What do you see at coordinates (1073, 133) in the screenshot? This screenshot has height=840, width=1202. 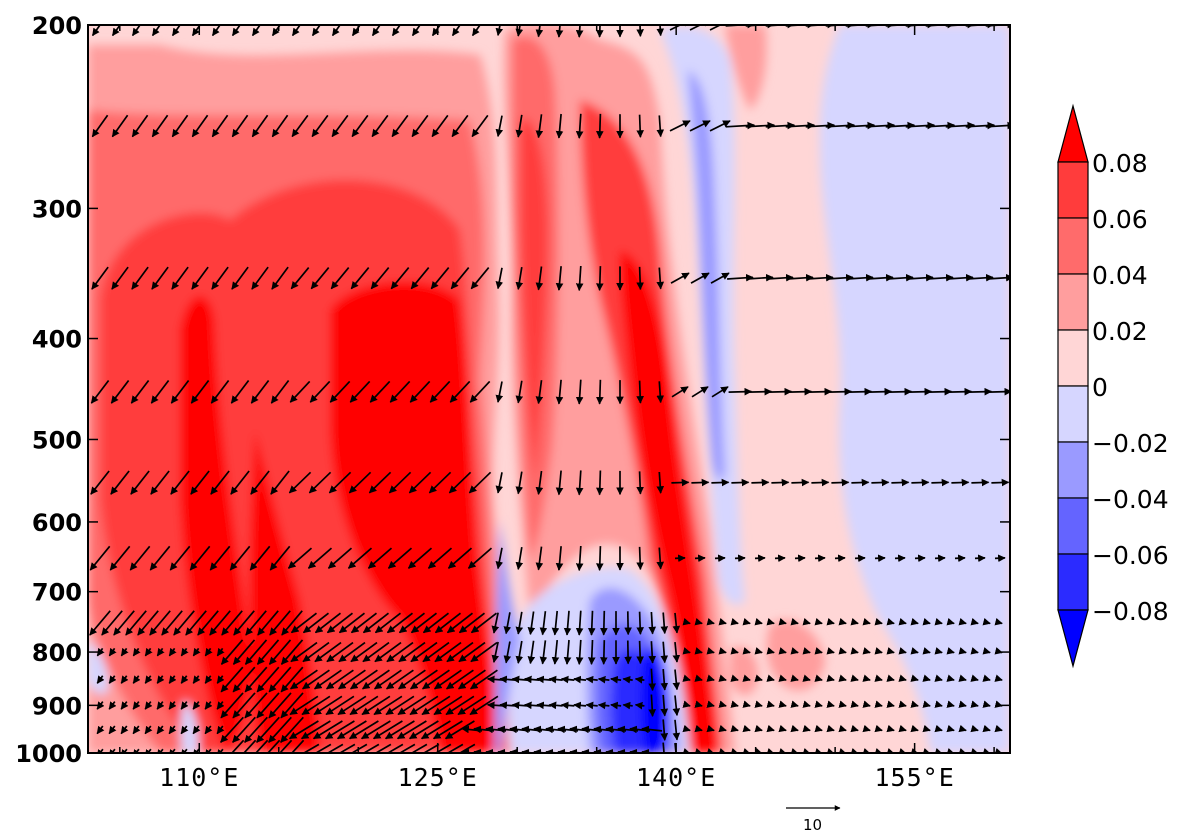 I see `colorbar-extend-max` at bounding box center [1073, 133].